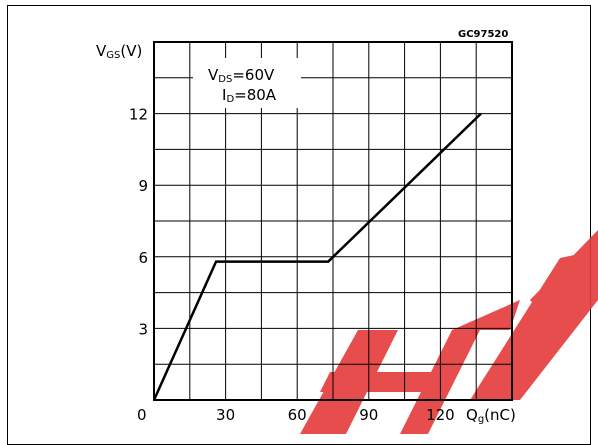  Describe the element at coordinates (142, 415) in the screenshot. I see `origin-label: 0` at that location.